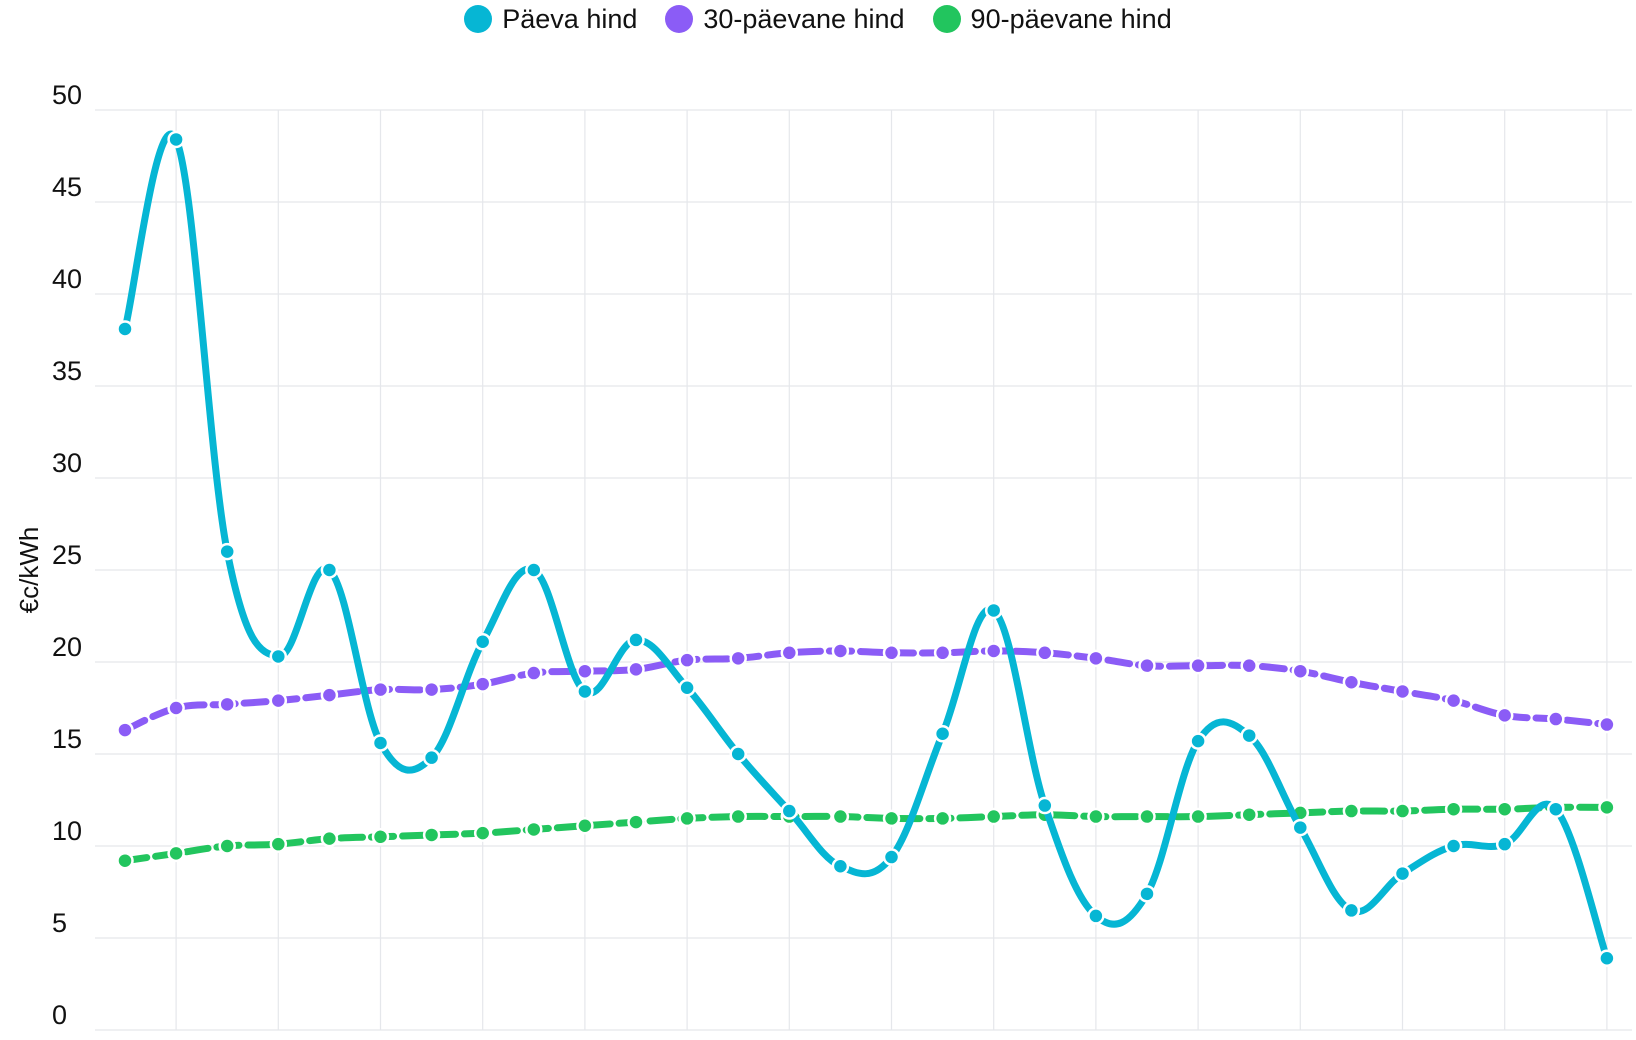 The image size is (1636, 1040). Describe the element at coordinates (67, 647) in the screenshot. I see `y-tick-label: 20` at that location.